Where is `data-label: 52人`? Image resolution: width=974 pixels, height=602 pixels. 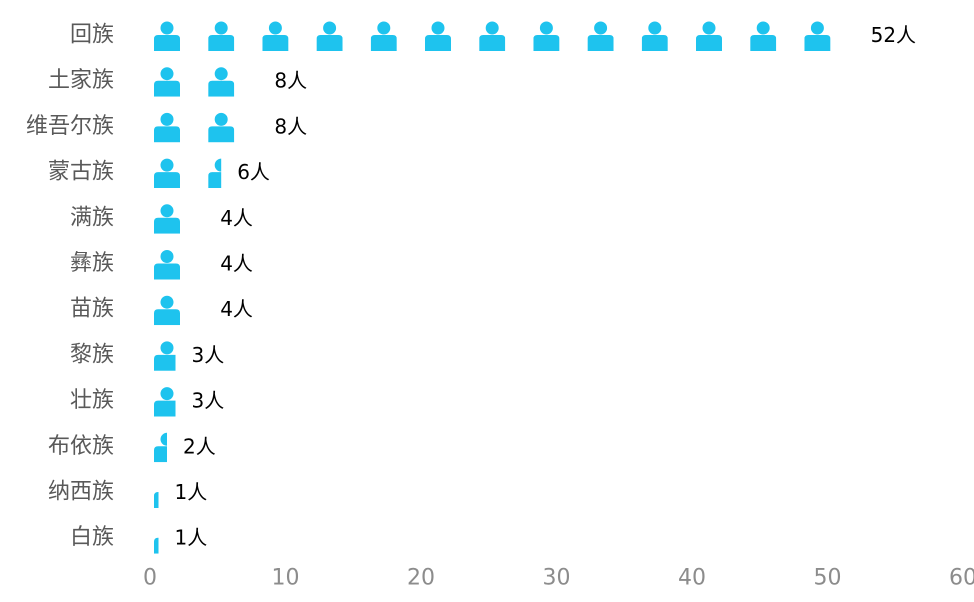 data-label: 52人 is located at coordinates (893, 35).